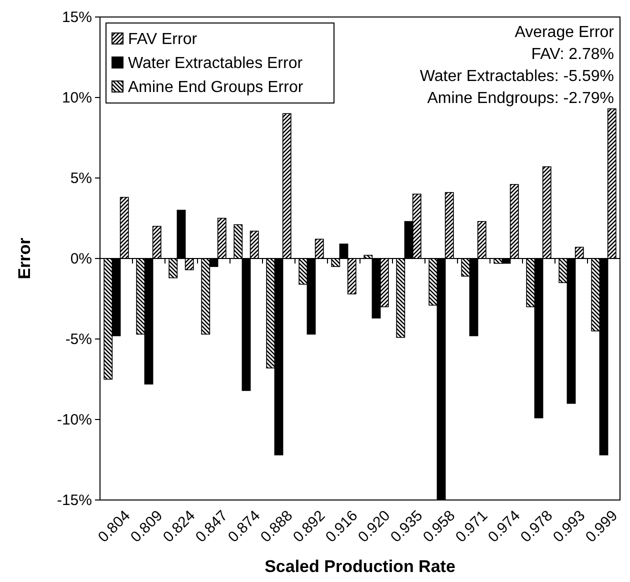  What do you see at coordinates (74, 500) in the screenshot?
I see `y-tick-label: -15%` at bounding box center [74, 500].